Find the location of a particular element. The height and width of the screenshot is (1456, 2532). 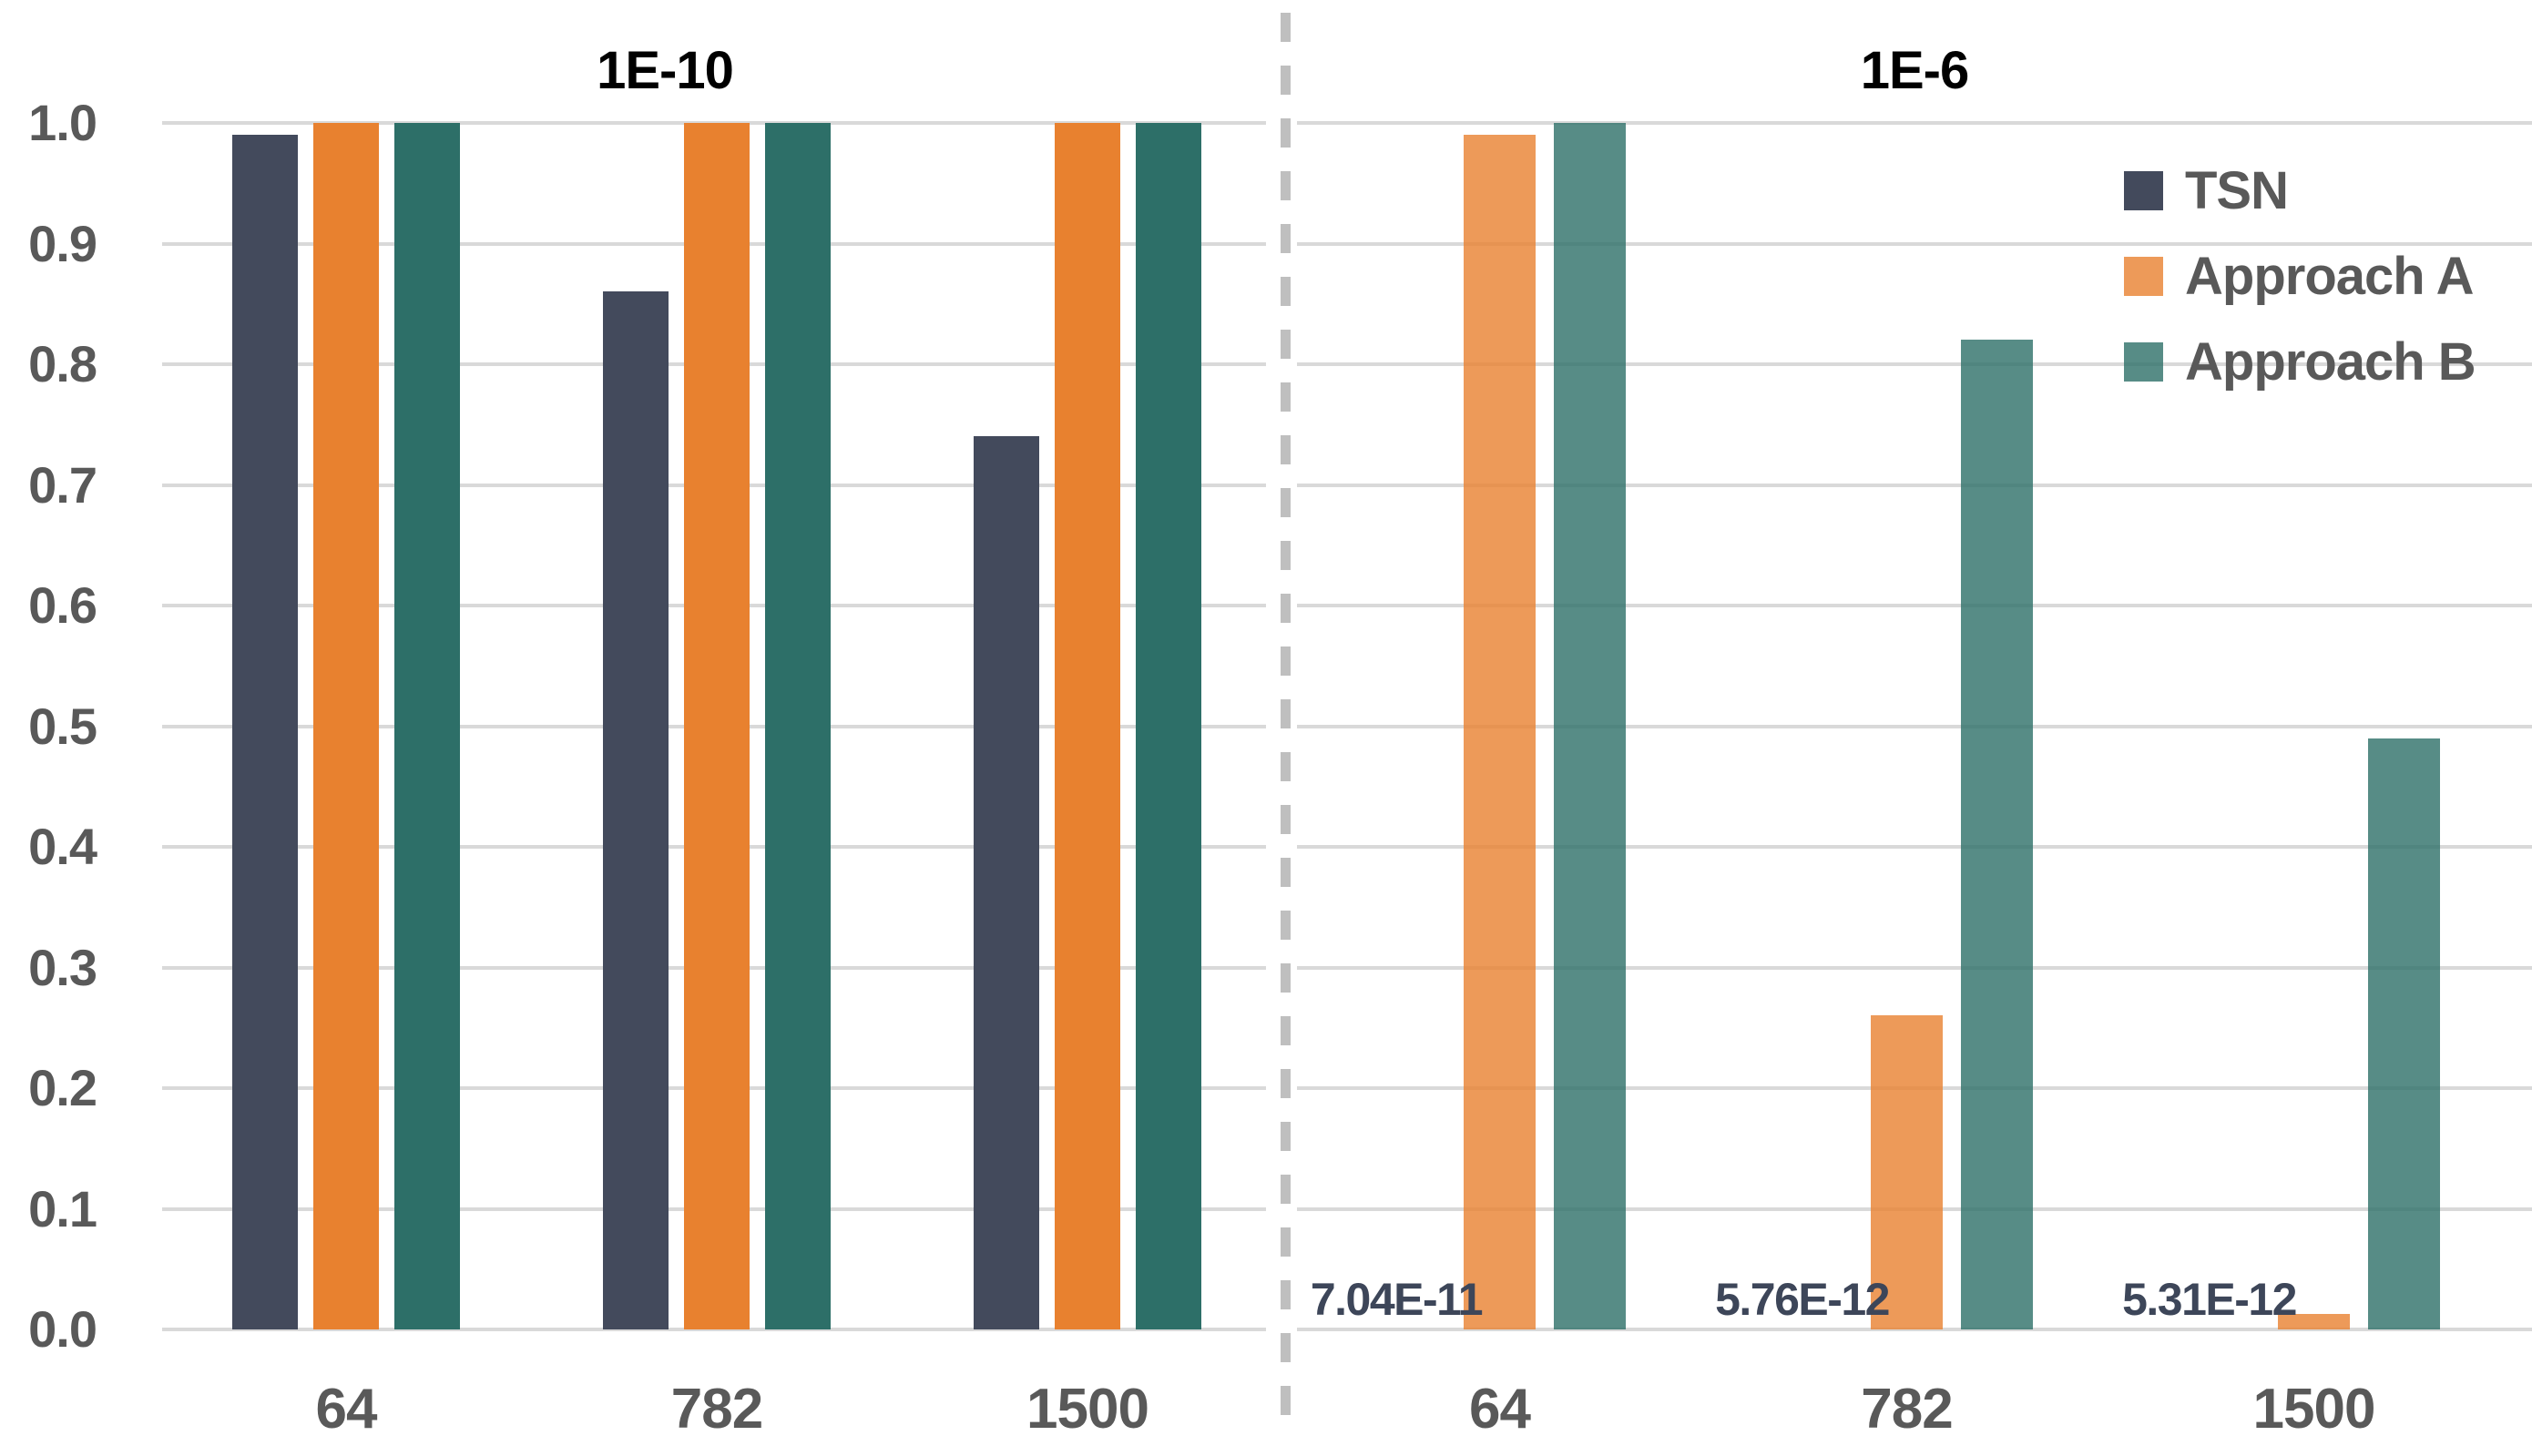

y-tick-label: 0.9 is located at coordinates (62, 243).